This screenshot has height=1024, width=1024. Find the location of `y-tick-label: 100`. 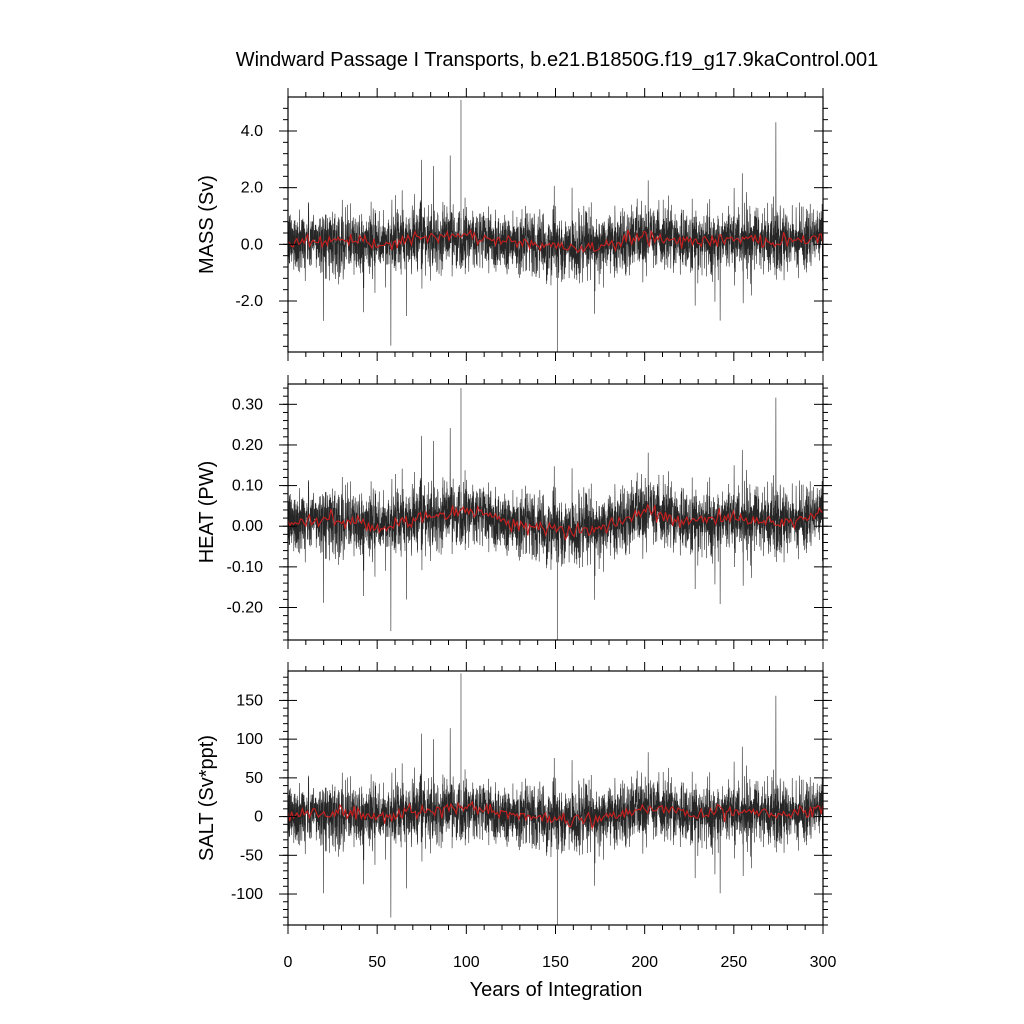

y-tick-label: 100 is located at coordinates (249, 739).